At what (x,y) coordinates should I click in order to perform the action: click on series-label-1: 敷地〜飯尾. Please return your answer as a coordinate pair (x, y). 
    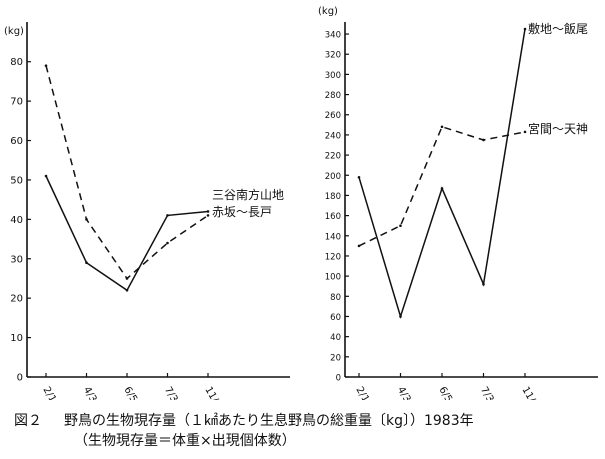
    Looking at the image, I should click on (558, 28).